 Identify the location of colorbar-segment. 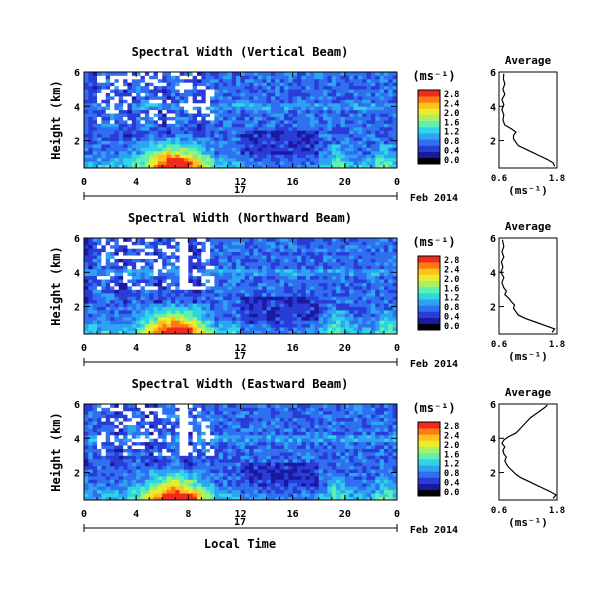
(429, 259).